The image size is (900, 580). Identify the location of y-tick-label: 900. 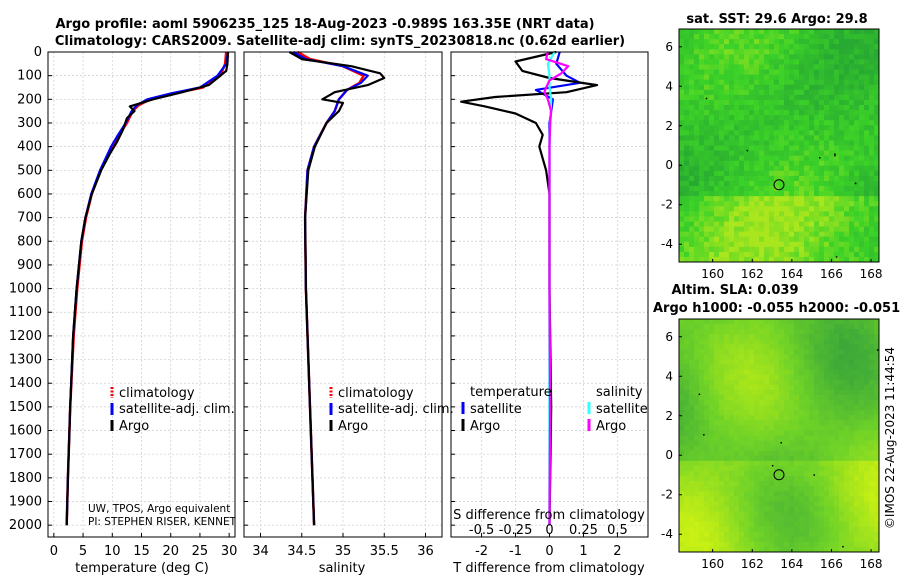
(29, 265).